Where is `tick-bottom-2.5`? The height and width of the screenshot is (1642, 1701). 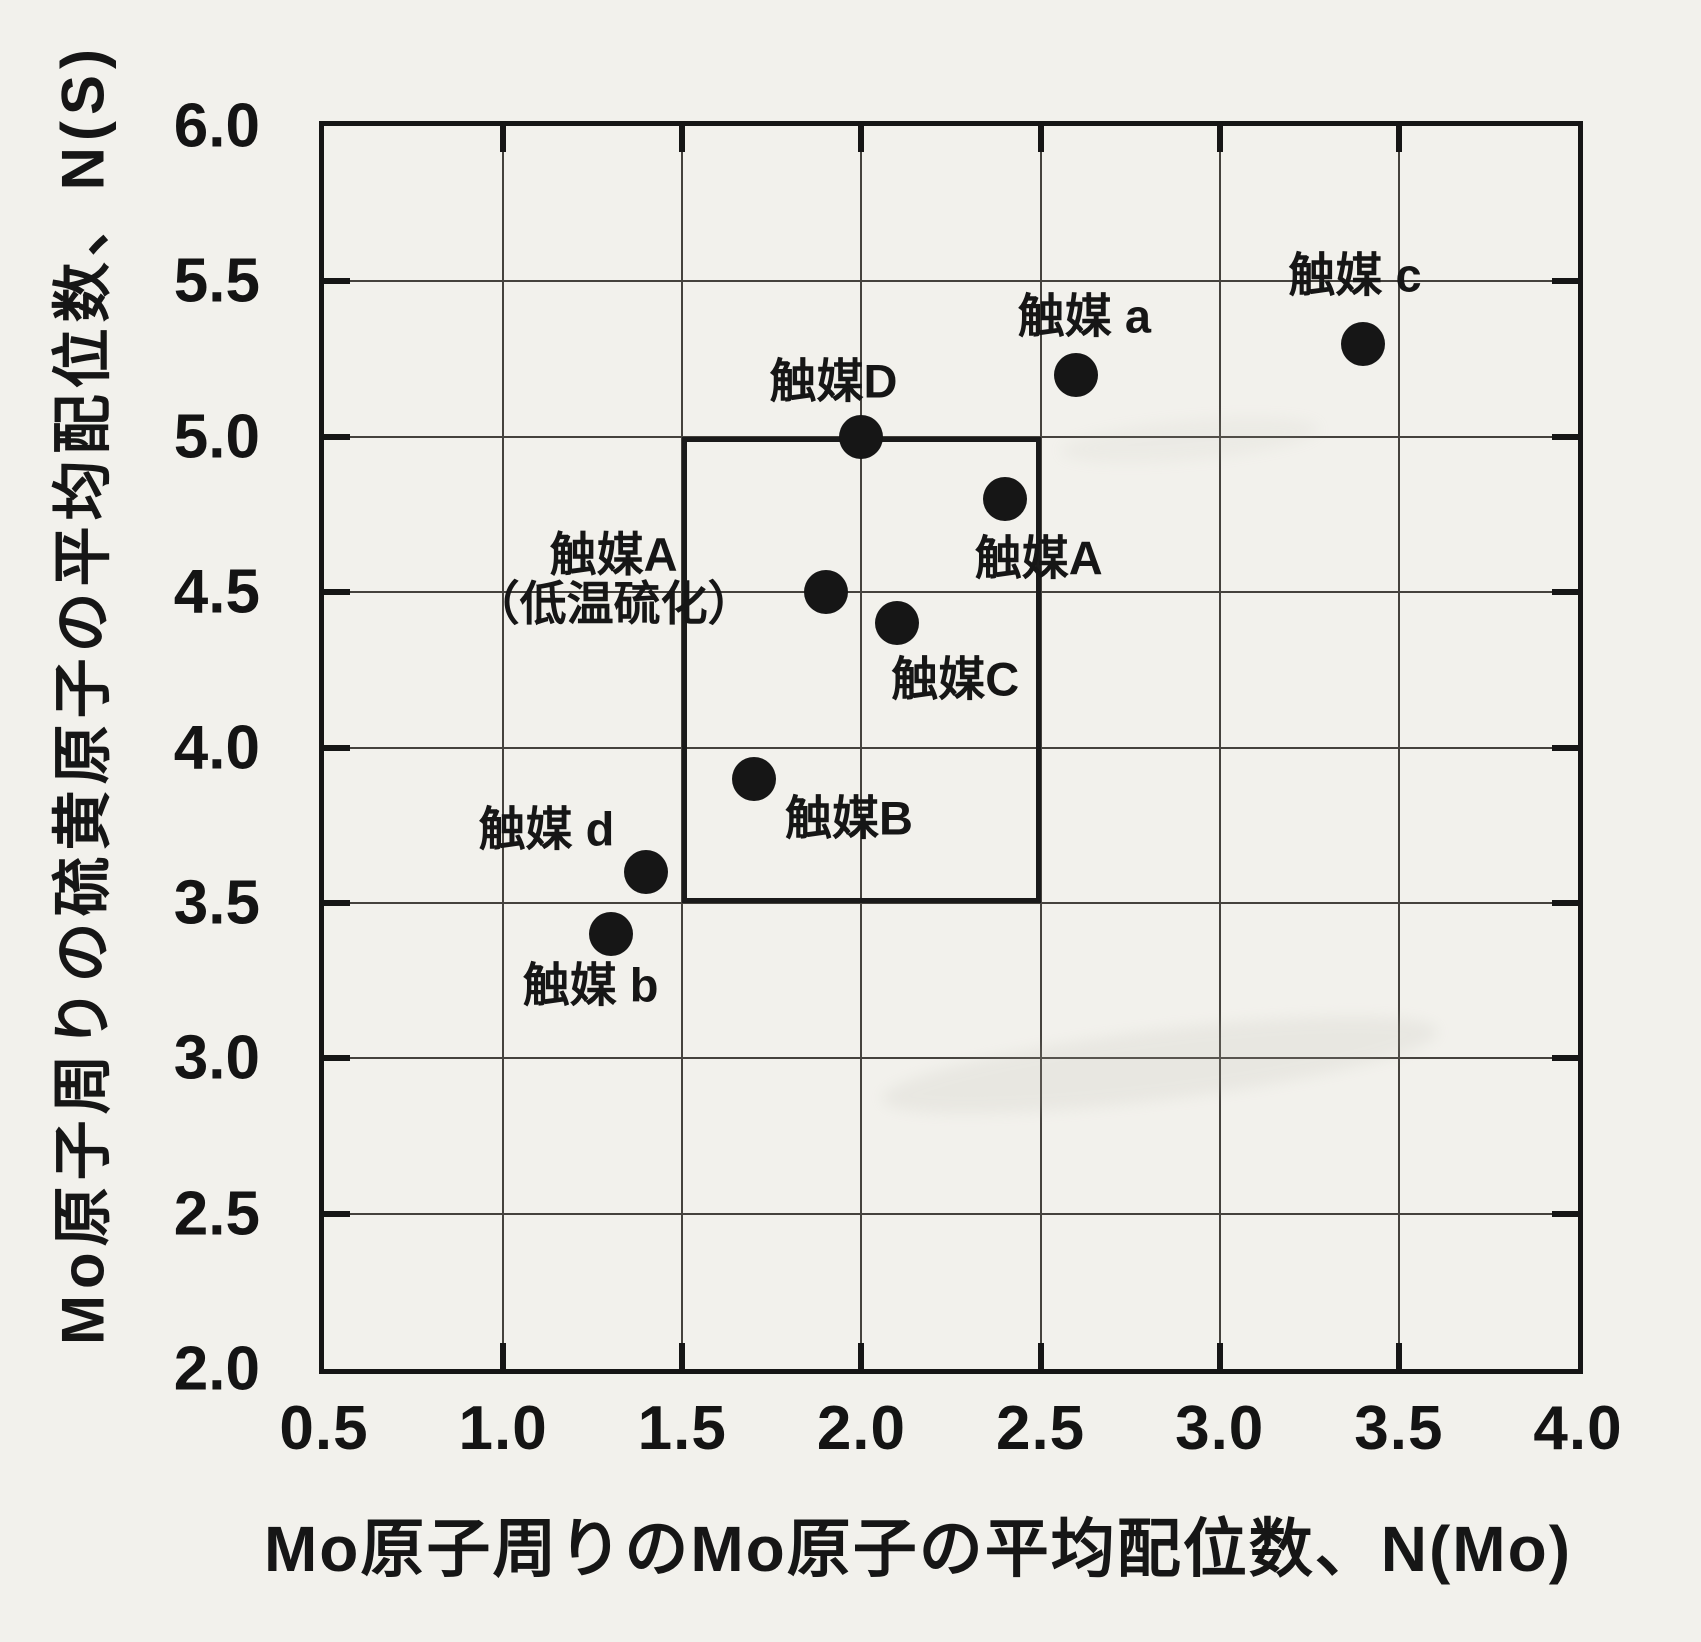
tick-bottom-2.5 is located at coordinates (1040, 1356).